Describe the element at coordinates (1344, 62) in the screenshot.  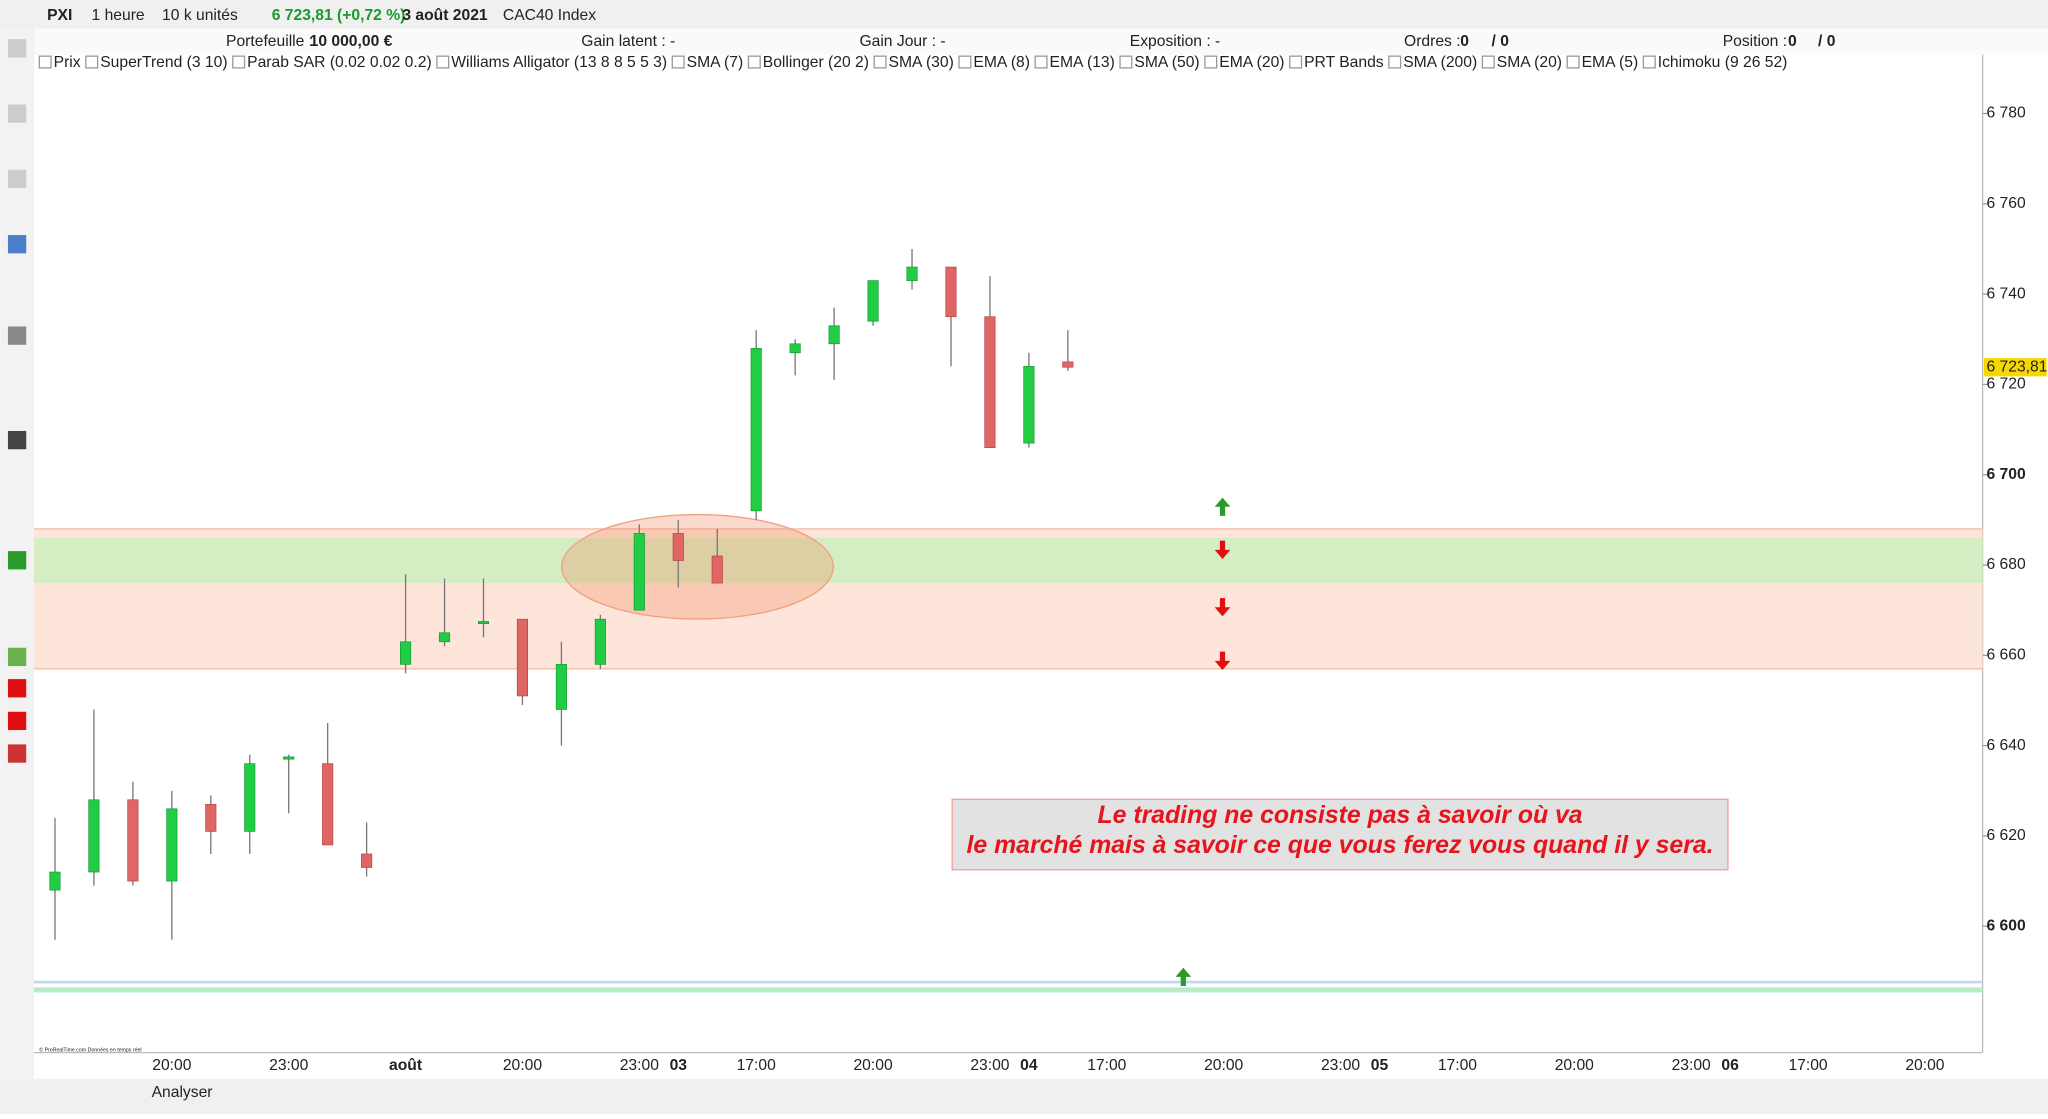
I see `indicator: PRT Bands` at that location.